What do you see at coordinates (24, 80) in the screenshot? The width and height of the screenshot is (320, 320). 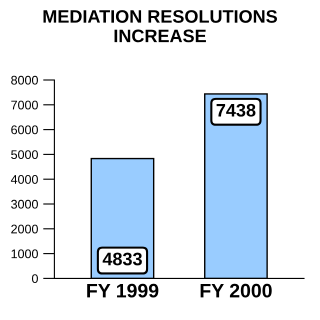 I see `y-tick-label: 8000` at bounding box center [24, 80].